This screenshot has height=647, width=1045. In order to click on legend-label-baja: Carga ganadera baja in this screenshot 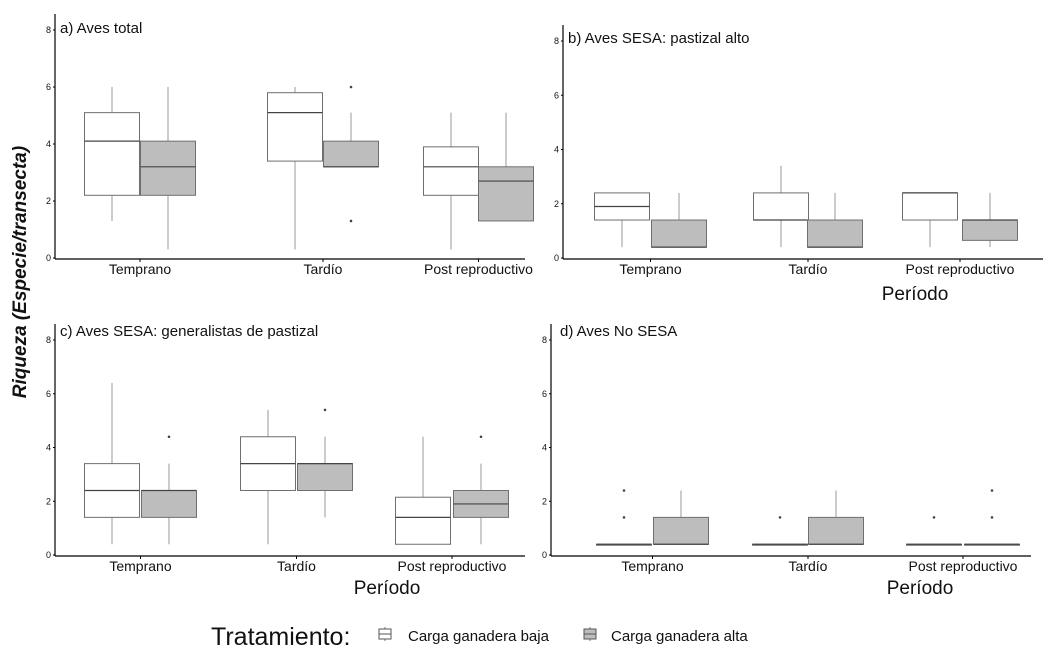, I will do `click(479, 636)`.